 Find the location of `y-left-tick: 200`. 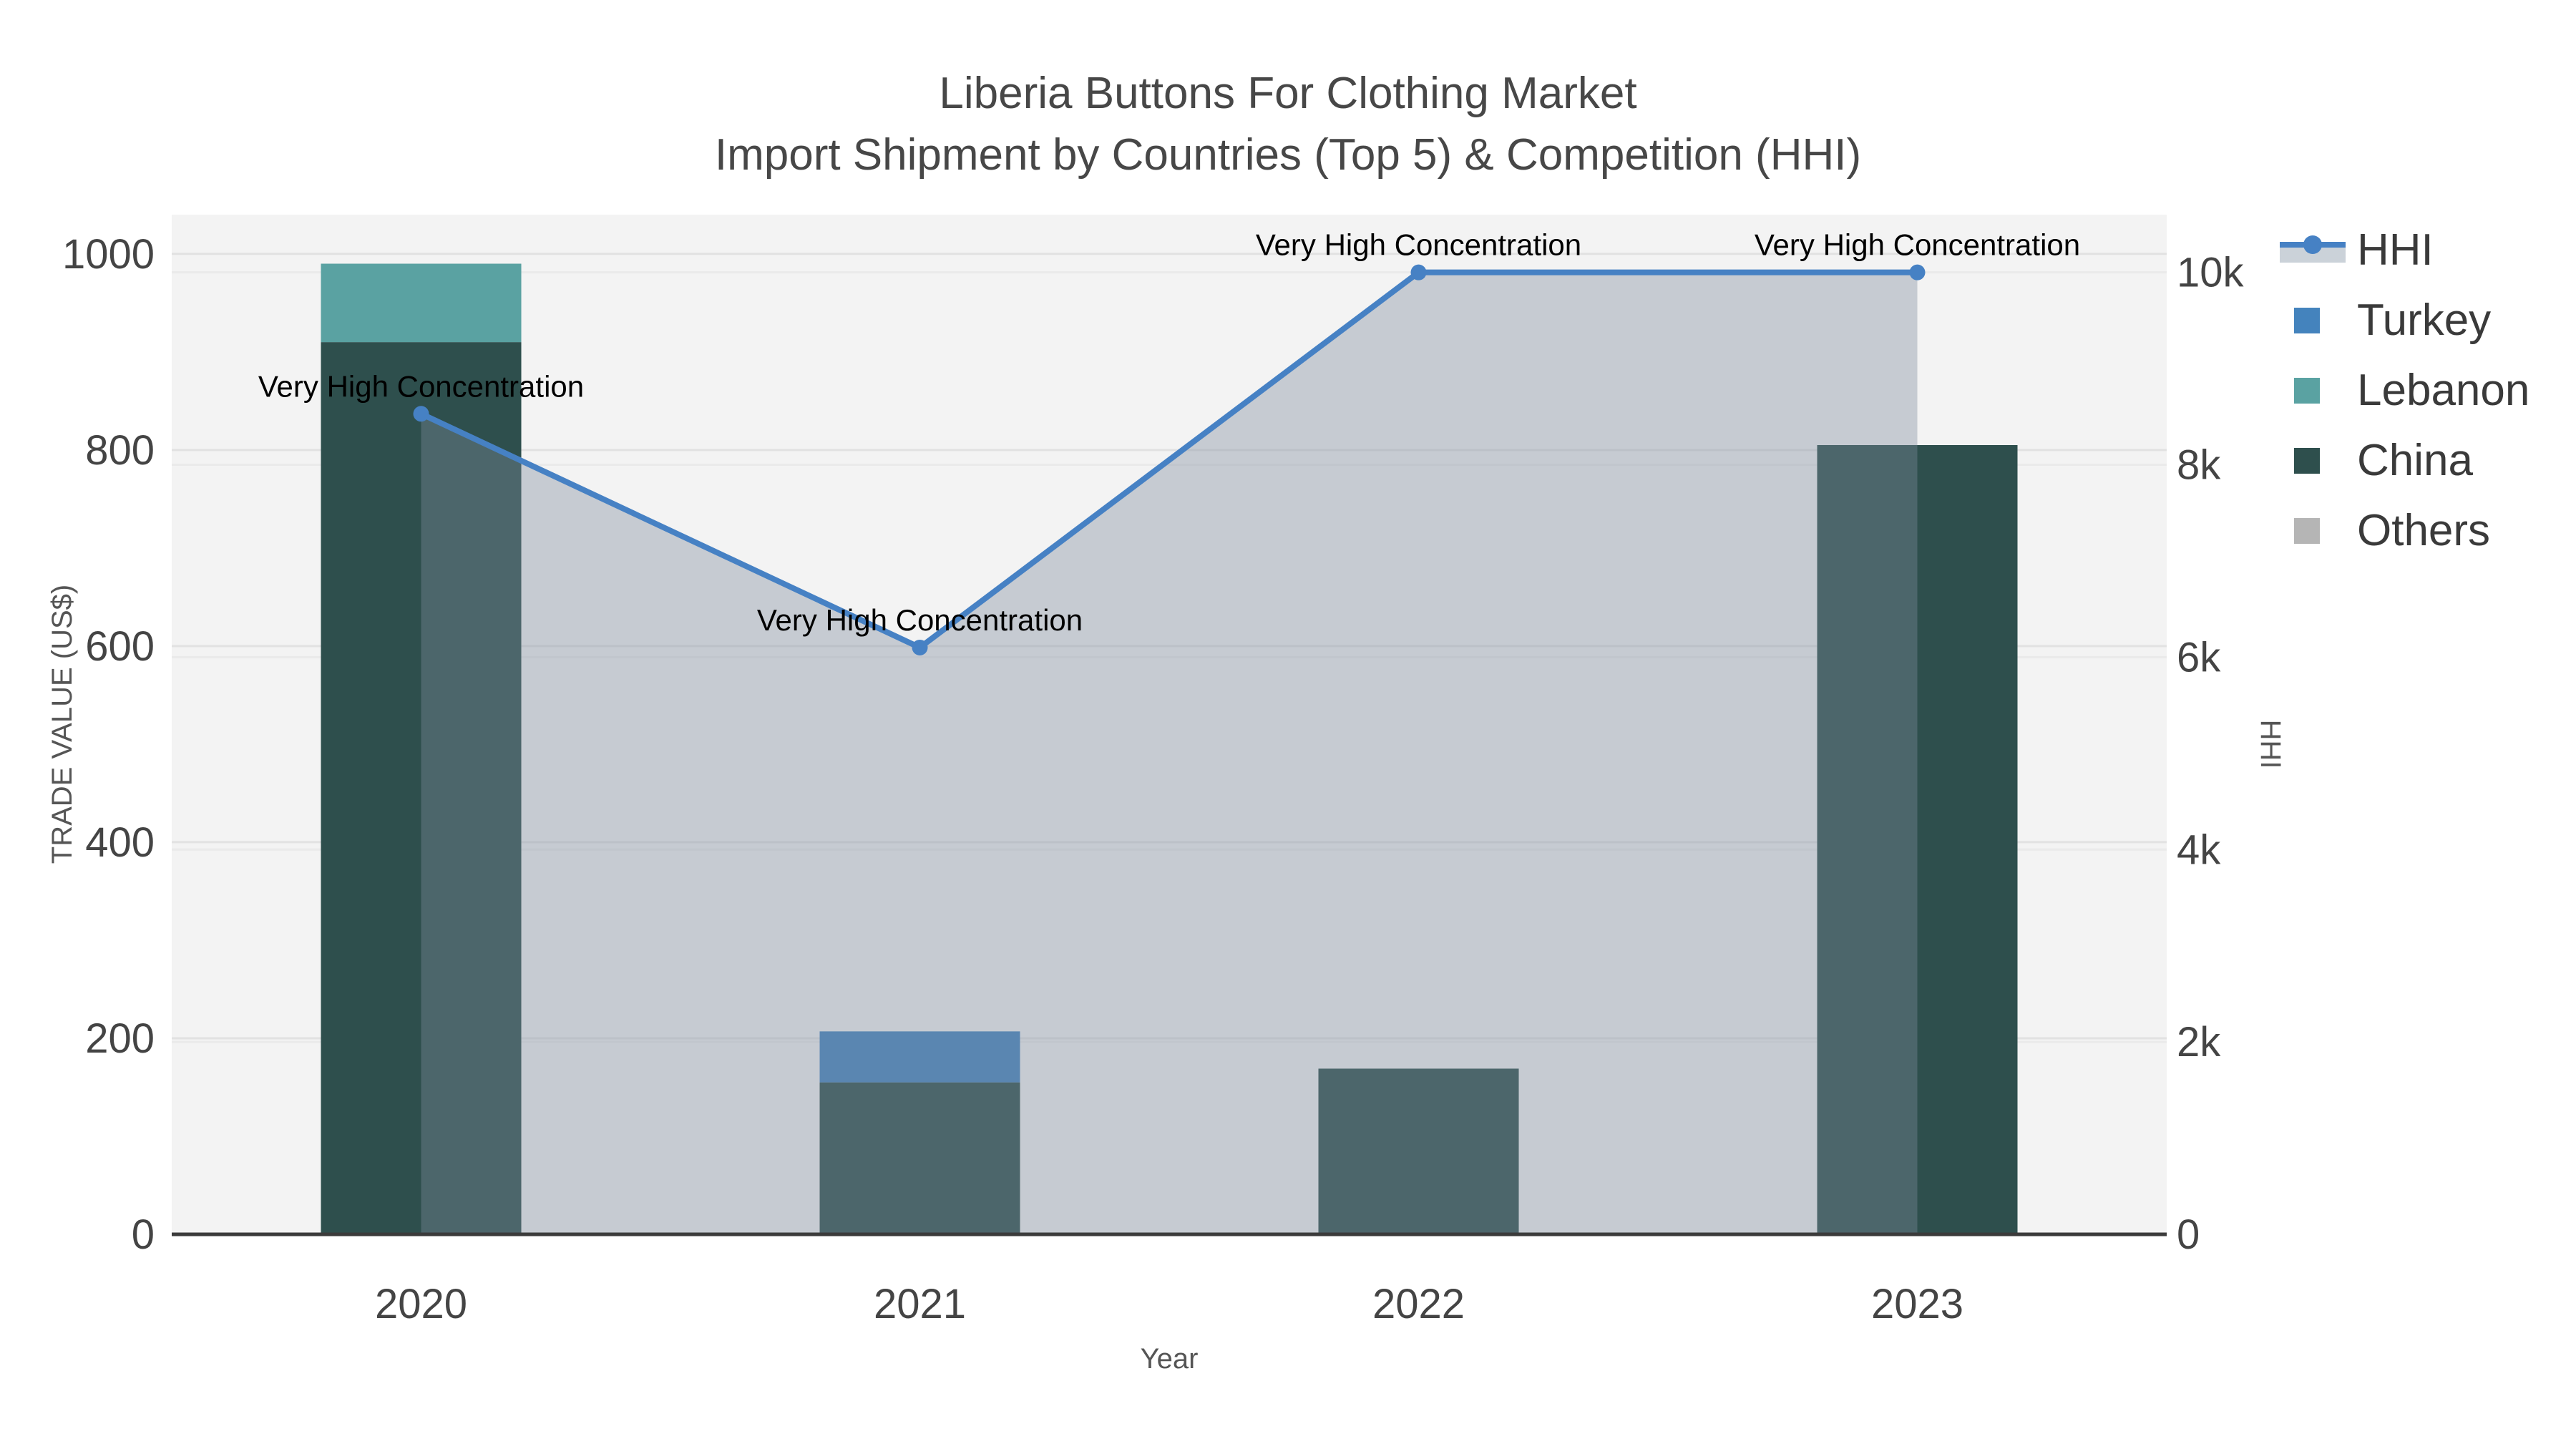

y-left-tick: 200 is located at coordinates (120, 1038).